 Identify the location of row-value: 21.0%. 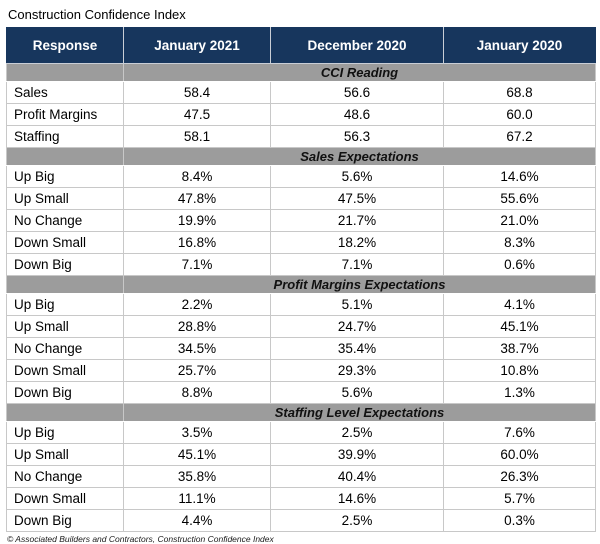
(519, 220).